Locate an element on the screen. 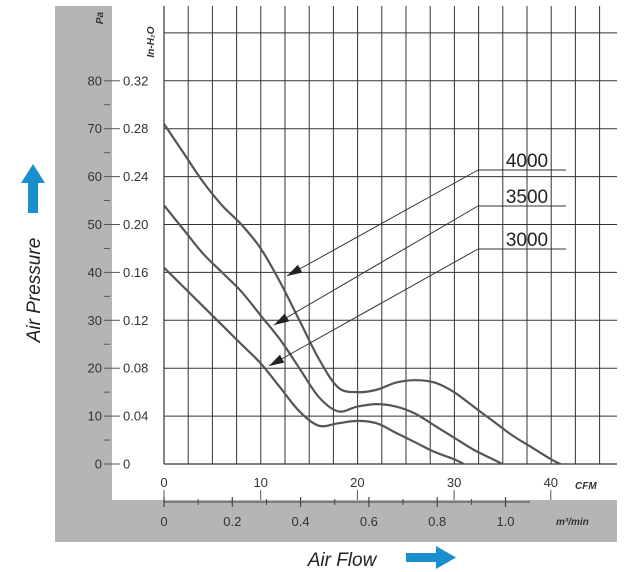 This screenshot has height=572, width=629. x-axis-ticks: 0 10 20 30 40 0 0.2 0.4 0.6 0.8 1.0 is located at coordinates (359, 502).